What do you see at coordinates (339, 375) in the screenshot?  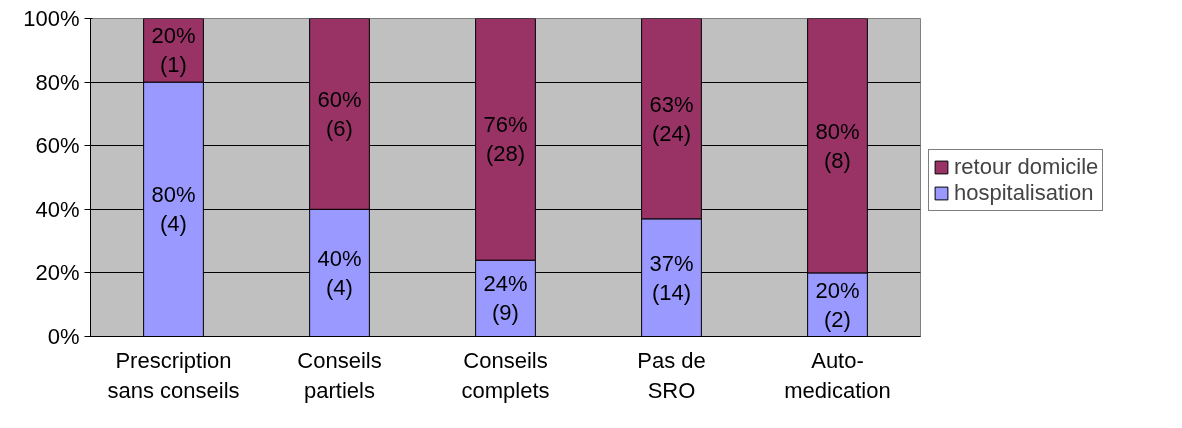 I see `x-tick-label: Conseils partiels` at bounding box center [339, 375].